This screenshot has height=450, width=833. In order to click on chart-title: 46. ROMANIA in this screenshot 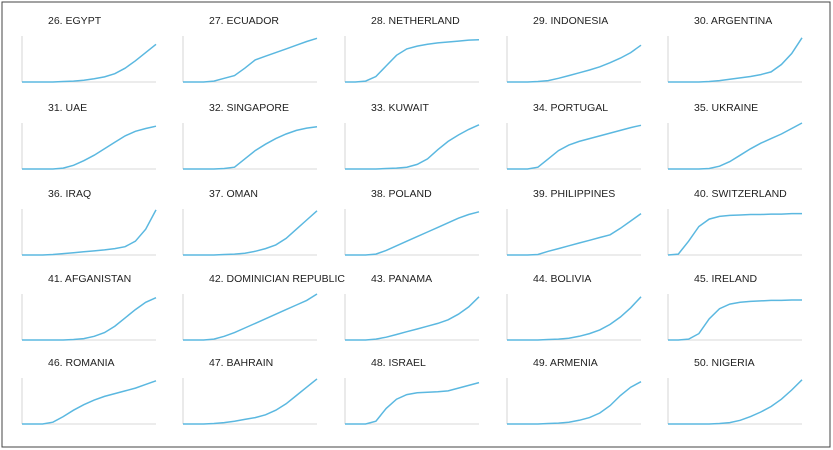, I will do `click(81, 363)`.